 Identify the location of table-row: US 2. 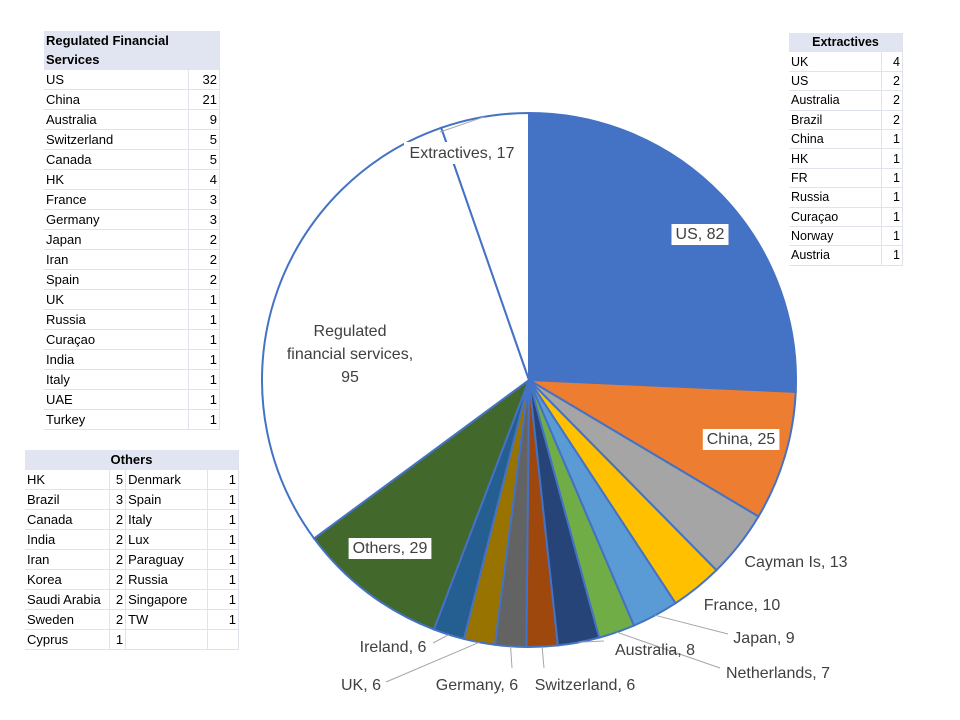
(846, 81).